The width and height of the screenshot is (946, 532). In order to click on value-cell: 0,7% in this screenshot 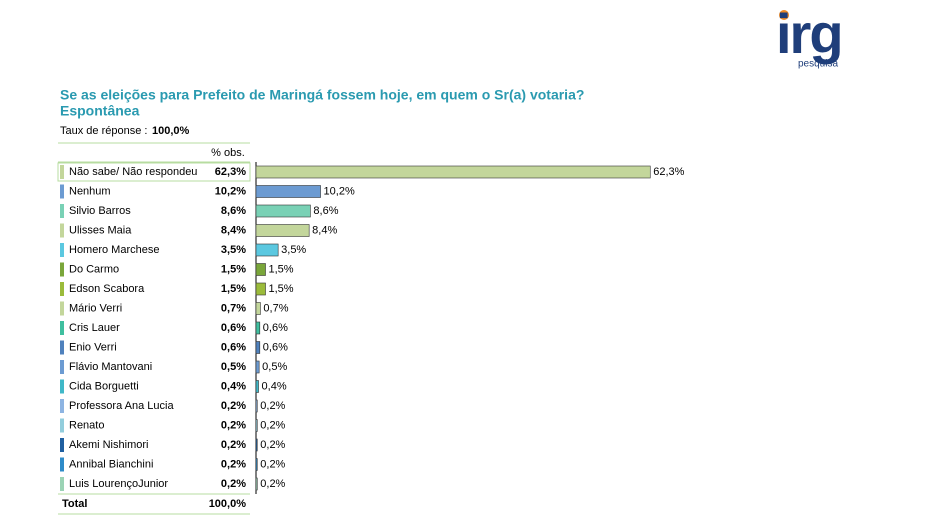, I will do `click(233, 308)`.